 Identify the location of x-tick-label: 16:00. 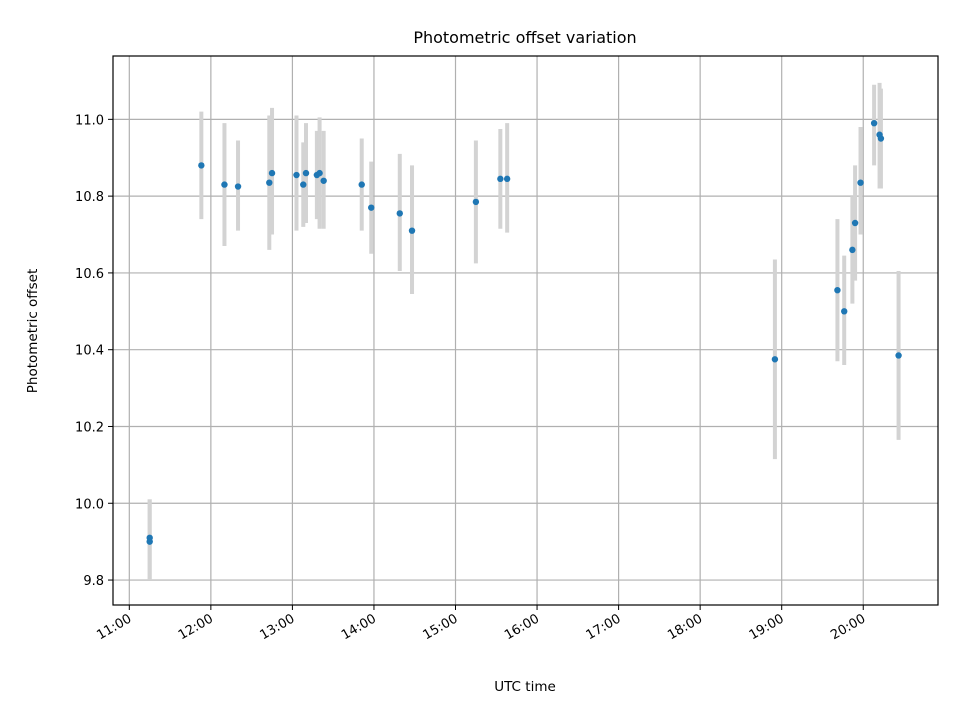
(522, 627).